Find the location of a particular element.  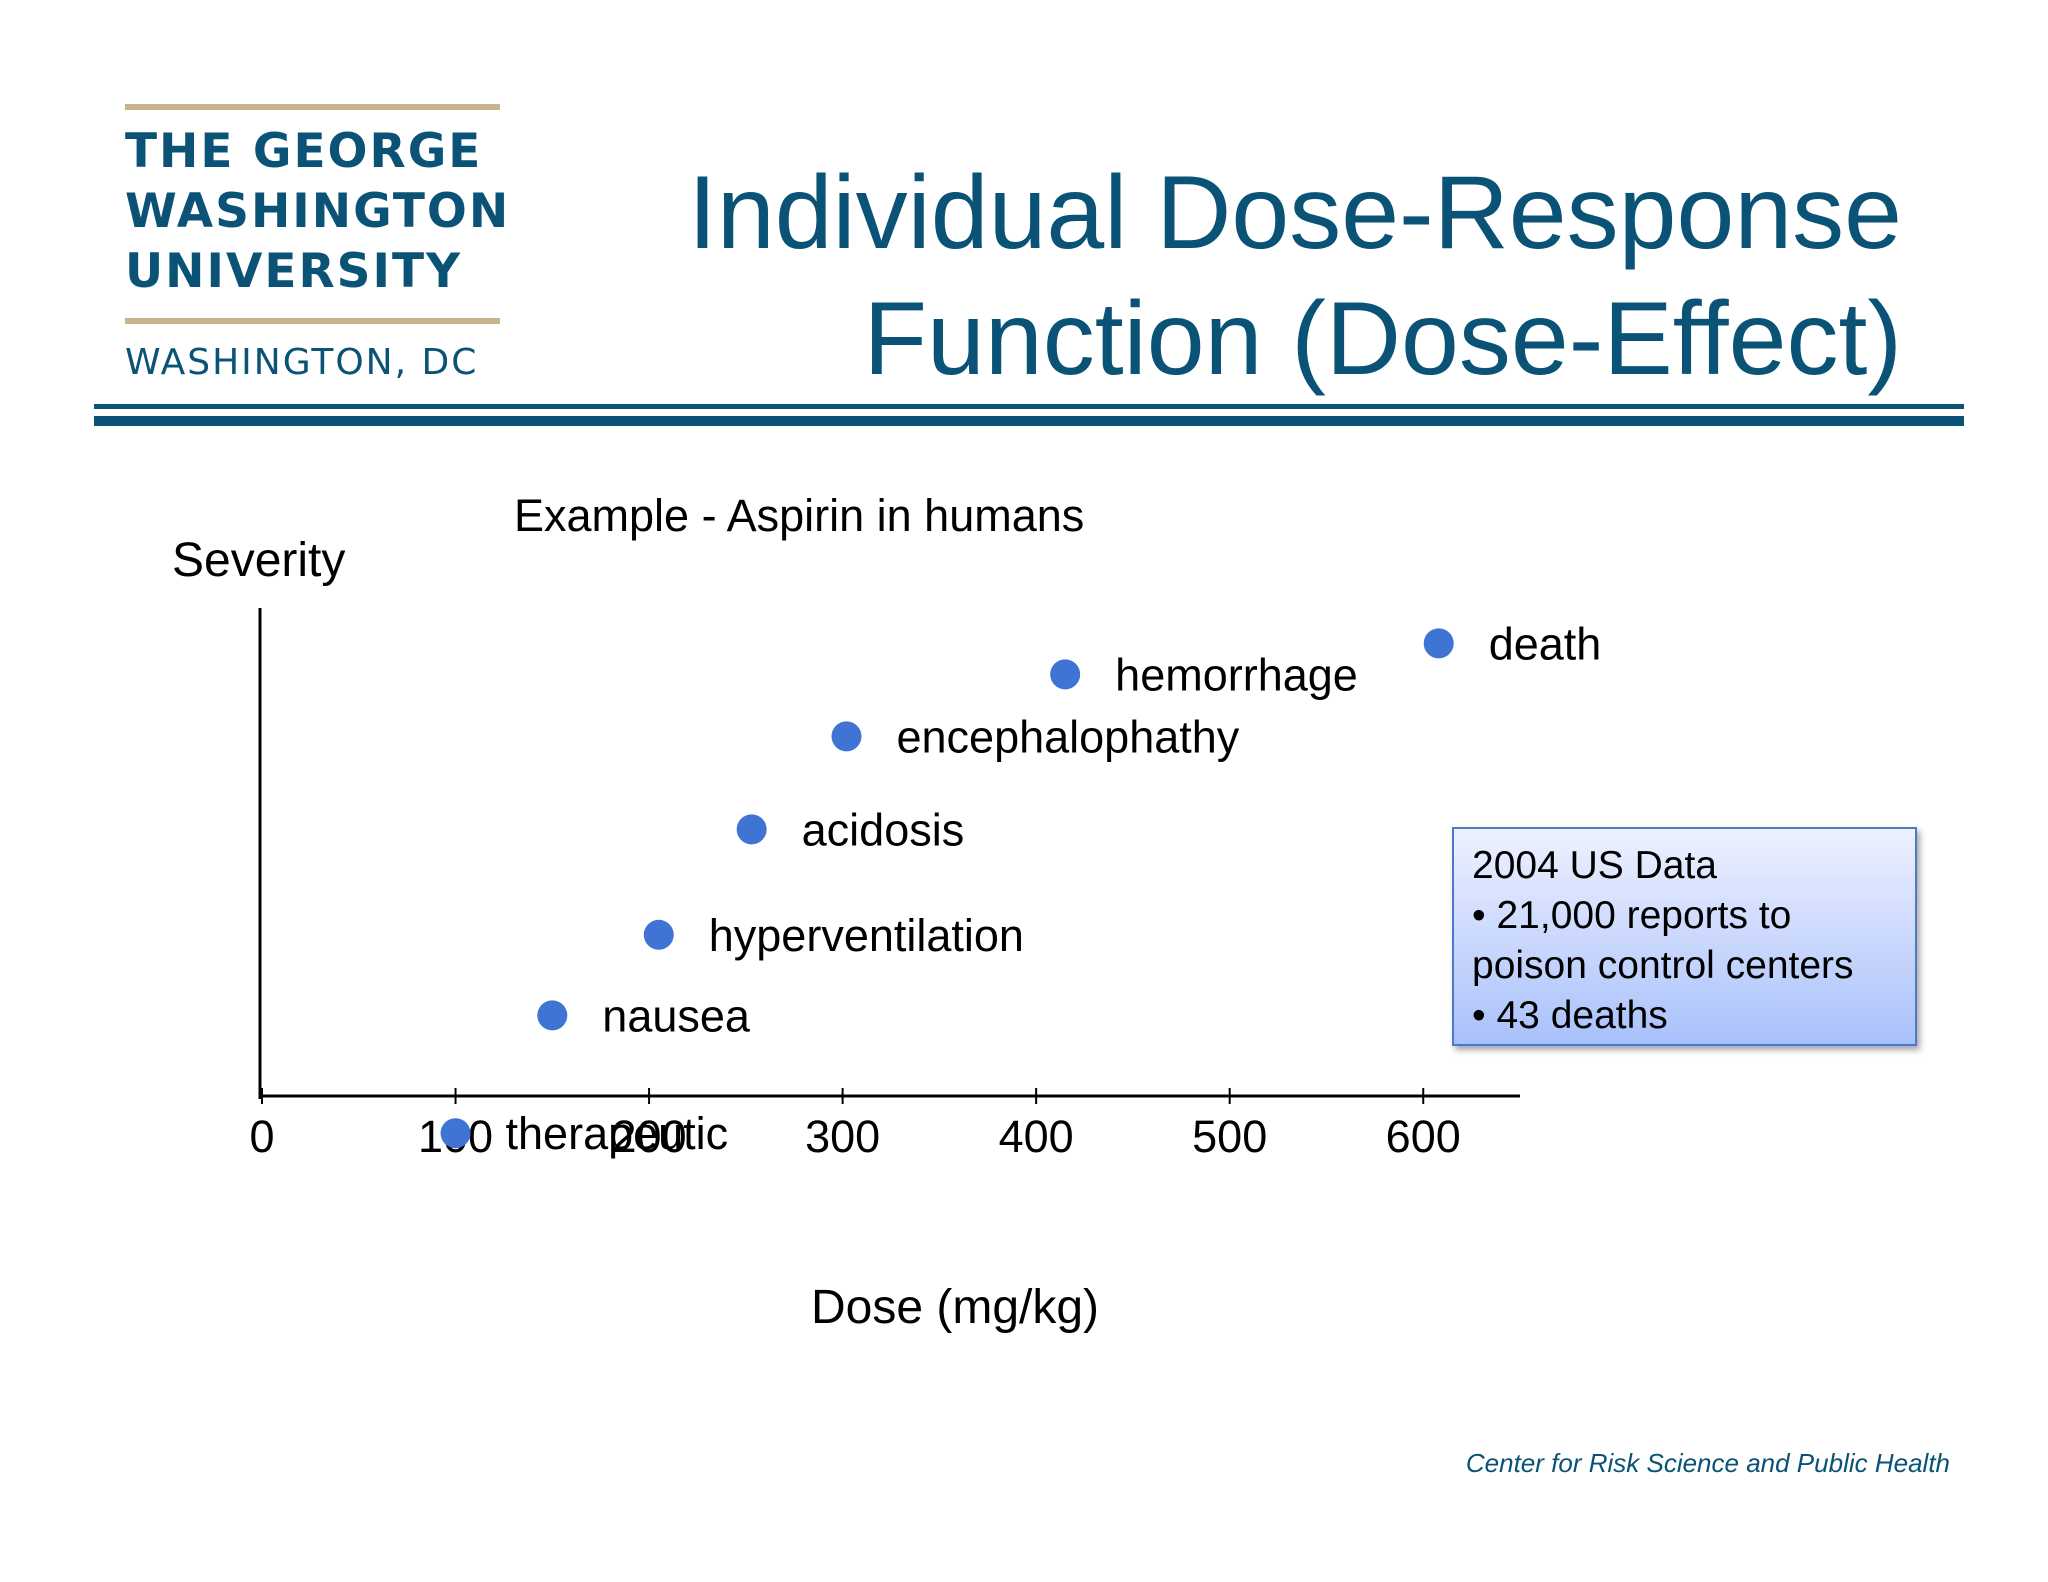

logo-line-2: WASHINGTON is located at coordinates (318, 211).